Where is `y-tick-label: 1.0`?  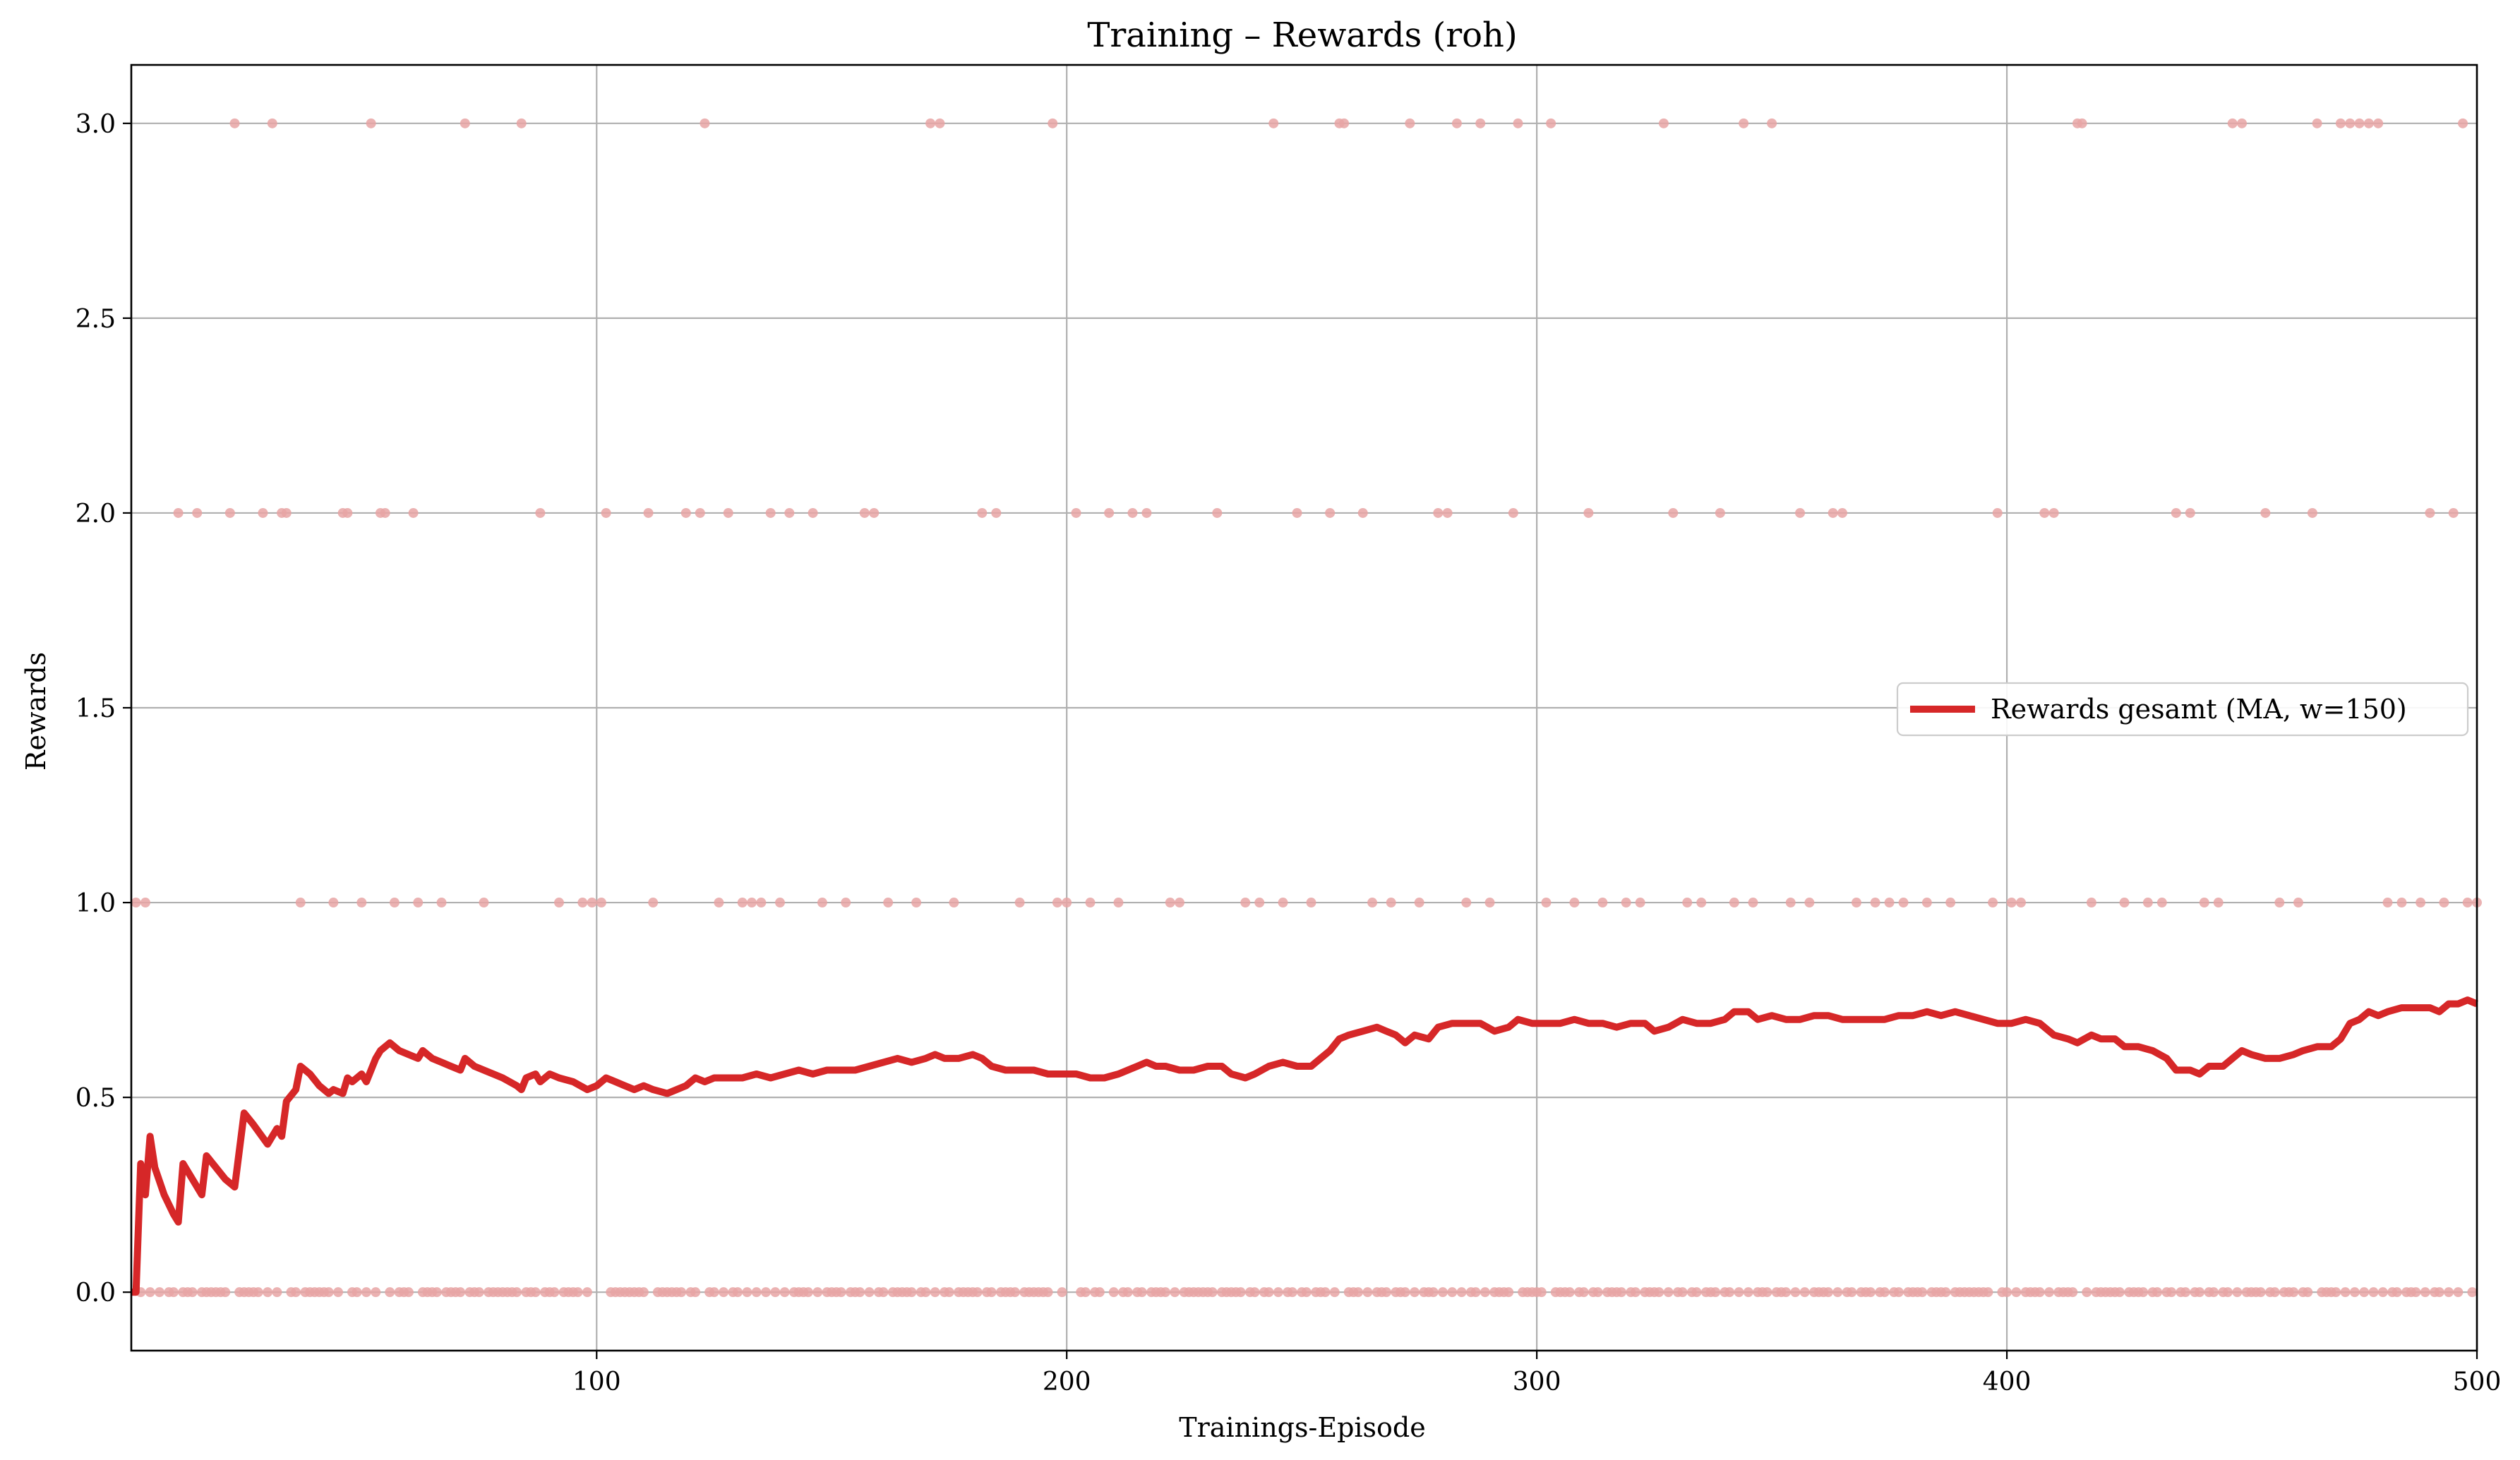 y-tick-label: 1.0 is located at coordinates (96, 904).